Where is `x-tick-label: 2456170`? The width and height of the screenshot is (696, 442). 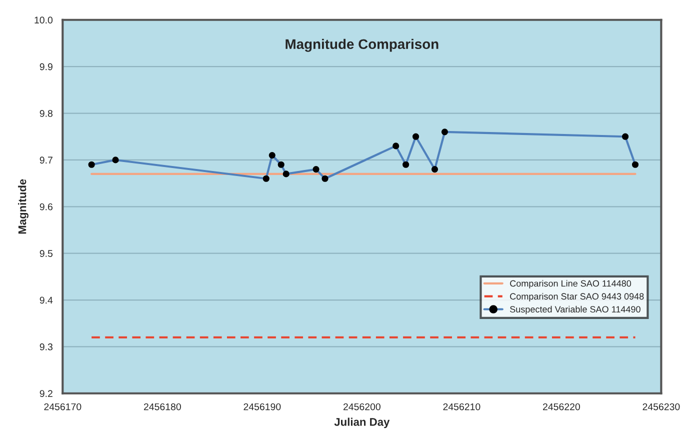 x-tick-label: 2456170 is located at coordinates (63, 406).